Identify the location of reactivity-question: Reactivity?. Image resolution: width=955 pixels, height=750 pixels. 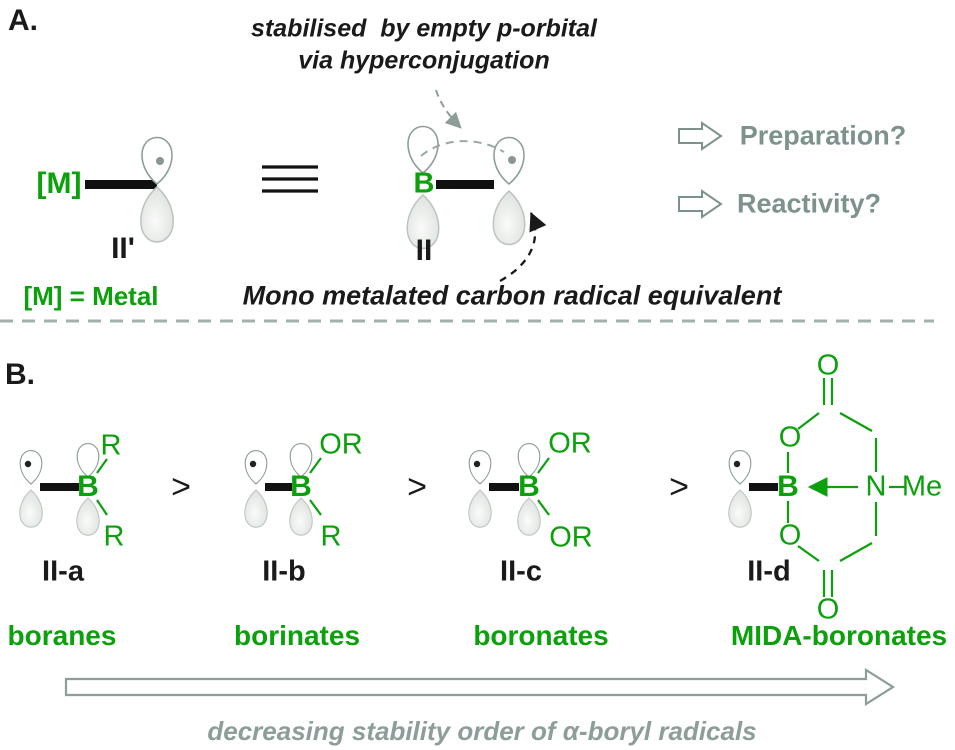
(809, 203).